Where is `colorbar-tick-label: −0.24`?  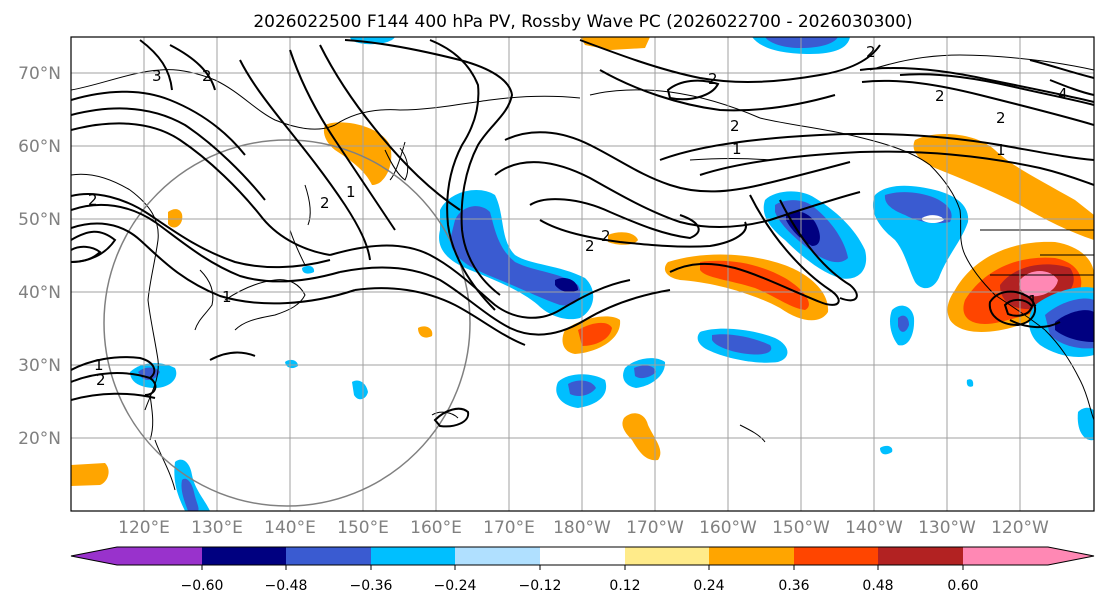
colorbar-tick-label: −0.24 is located at coordinates (455, 586).